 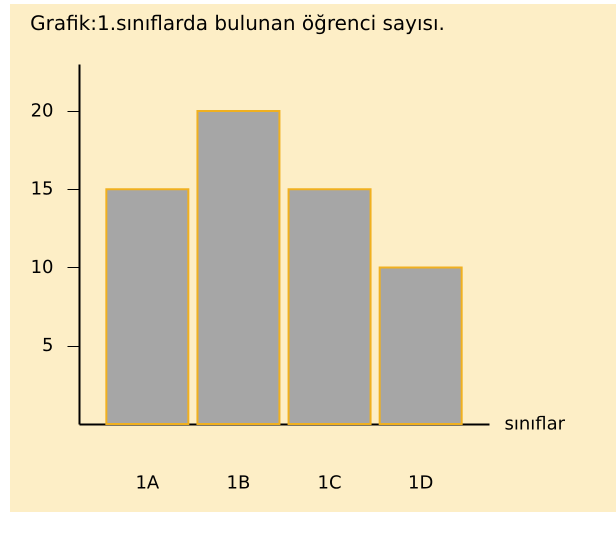 What do you see at coordinates (147, 483) in the screenshot?
I see `x-tick-label: 1A` at bounding box center [147, 483].